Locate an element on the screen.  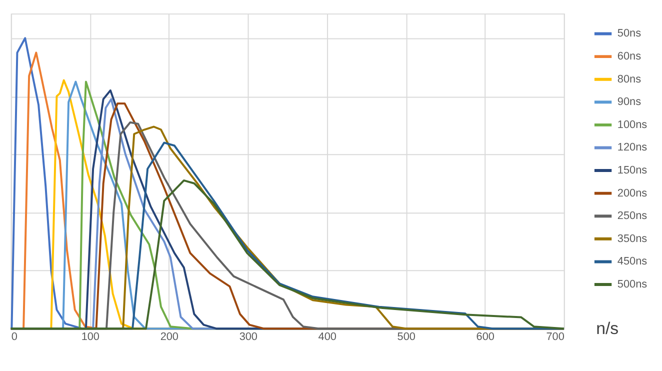
legend-label: 200ns is located at coordinates (632, 193).